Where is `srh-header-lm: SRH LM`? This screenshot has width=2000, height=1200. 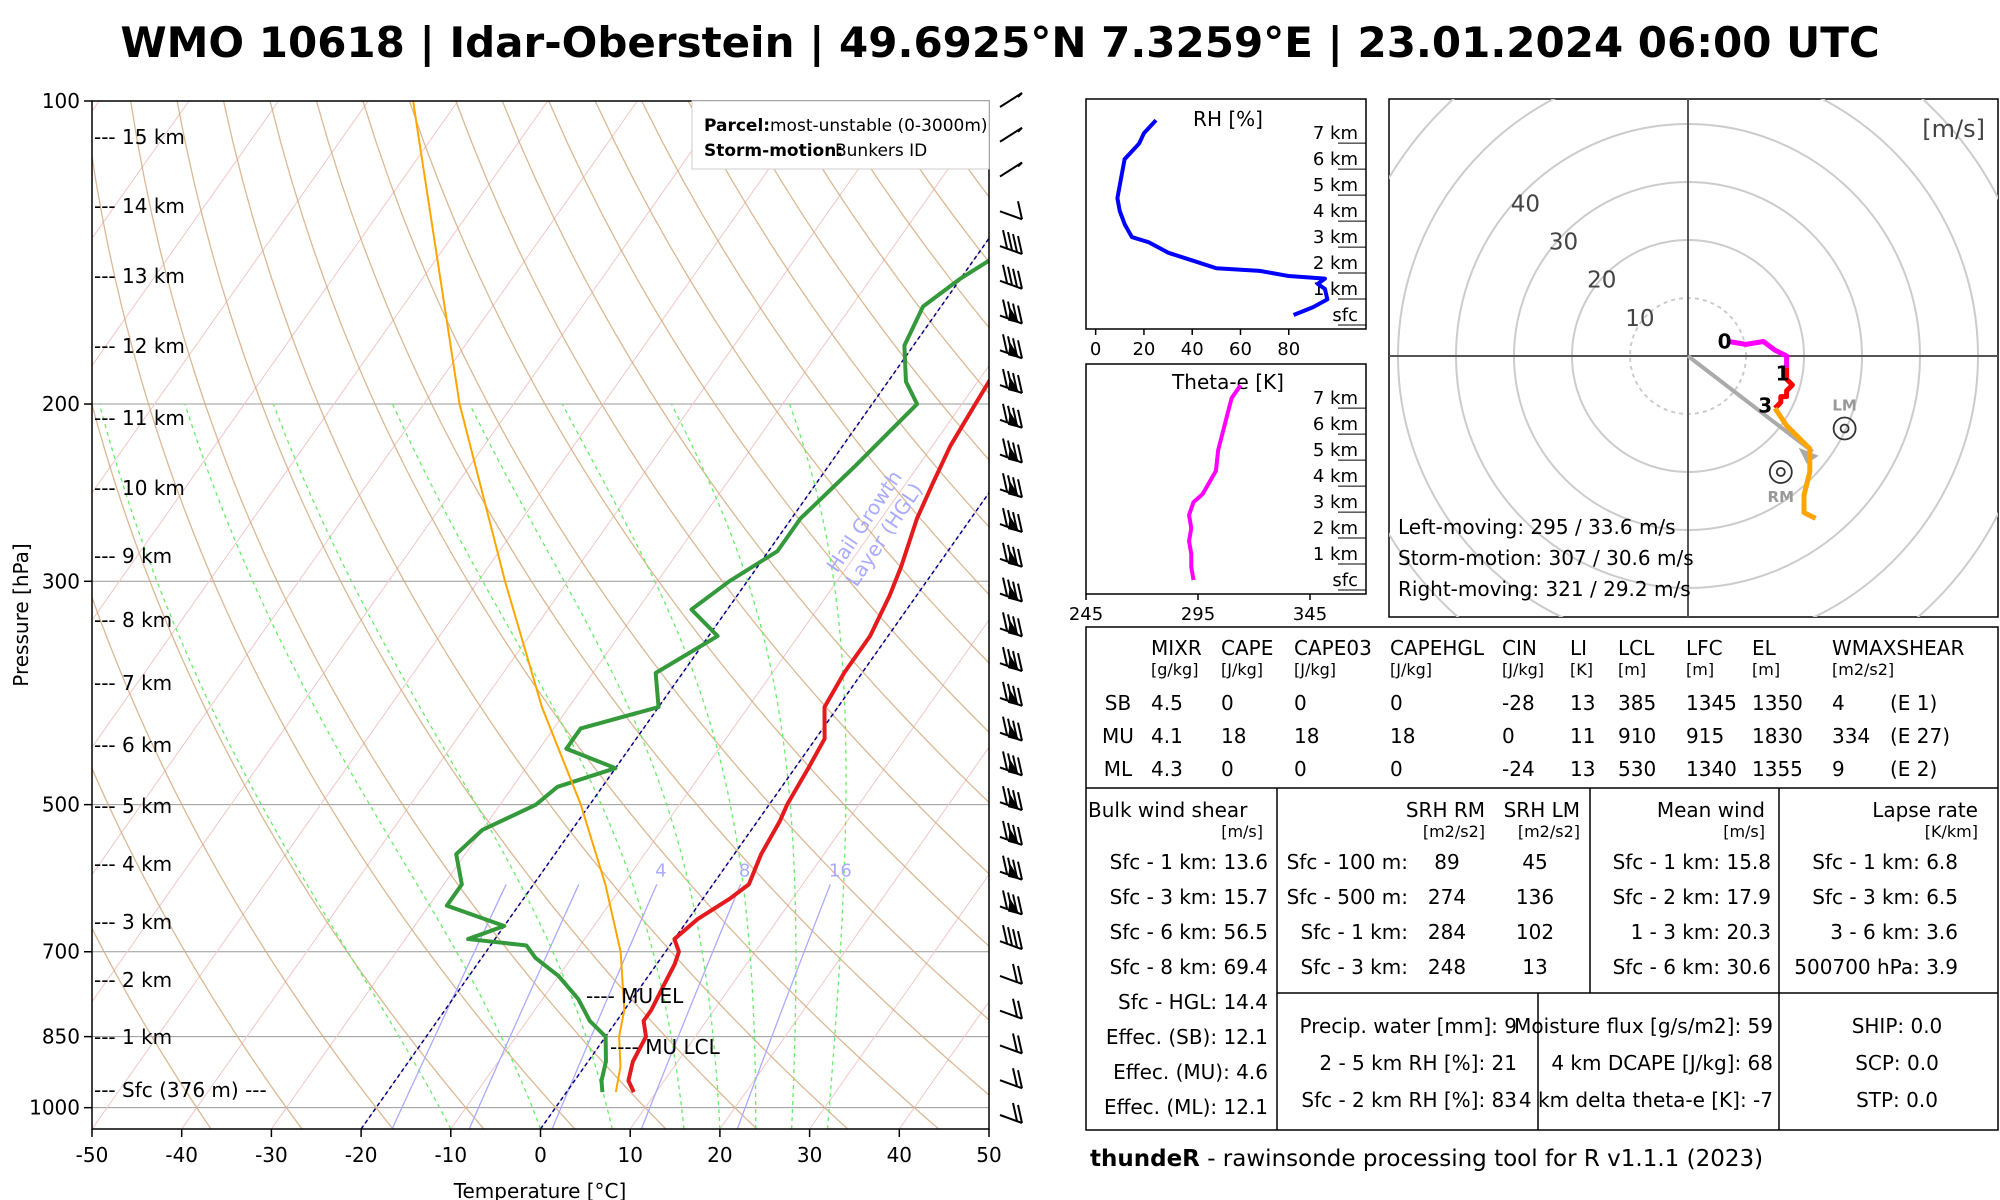 srh-header-lm: SRH LM is located at coordinates (1542, 810).